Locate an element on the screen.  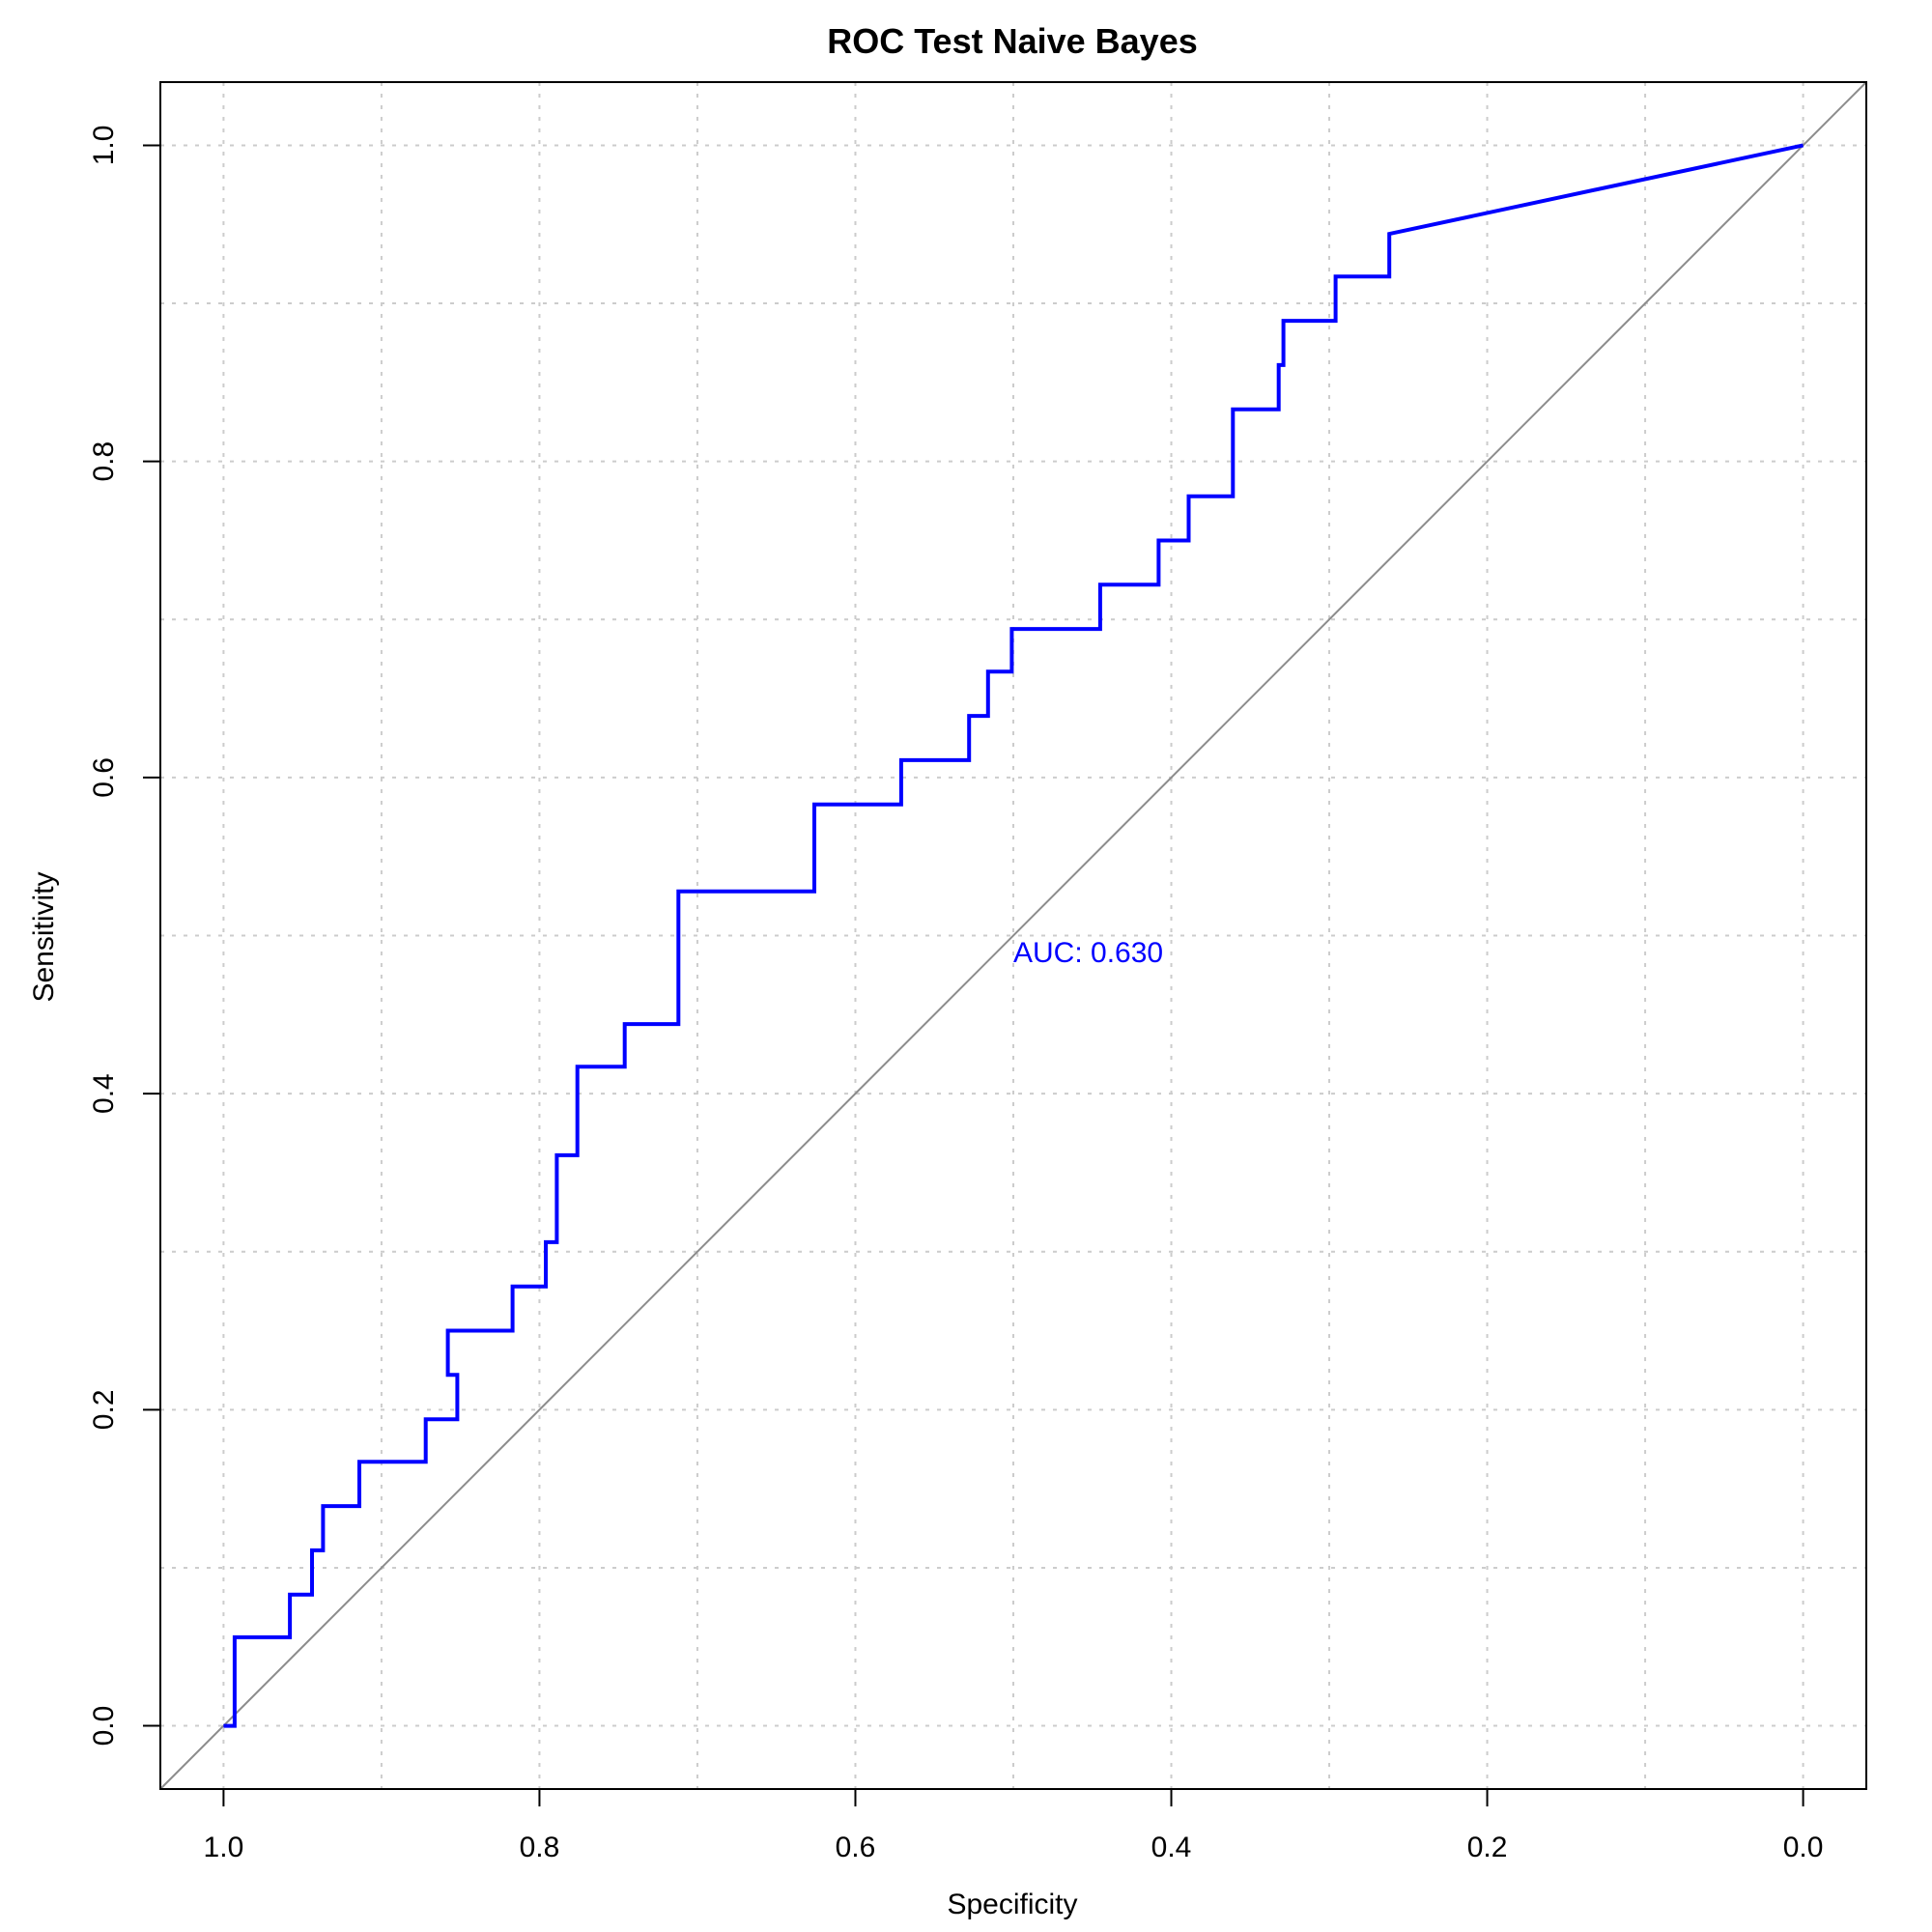
x-axis-label: Specificity is located at coordinates (1012, 1904).